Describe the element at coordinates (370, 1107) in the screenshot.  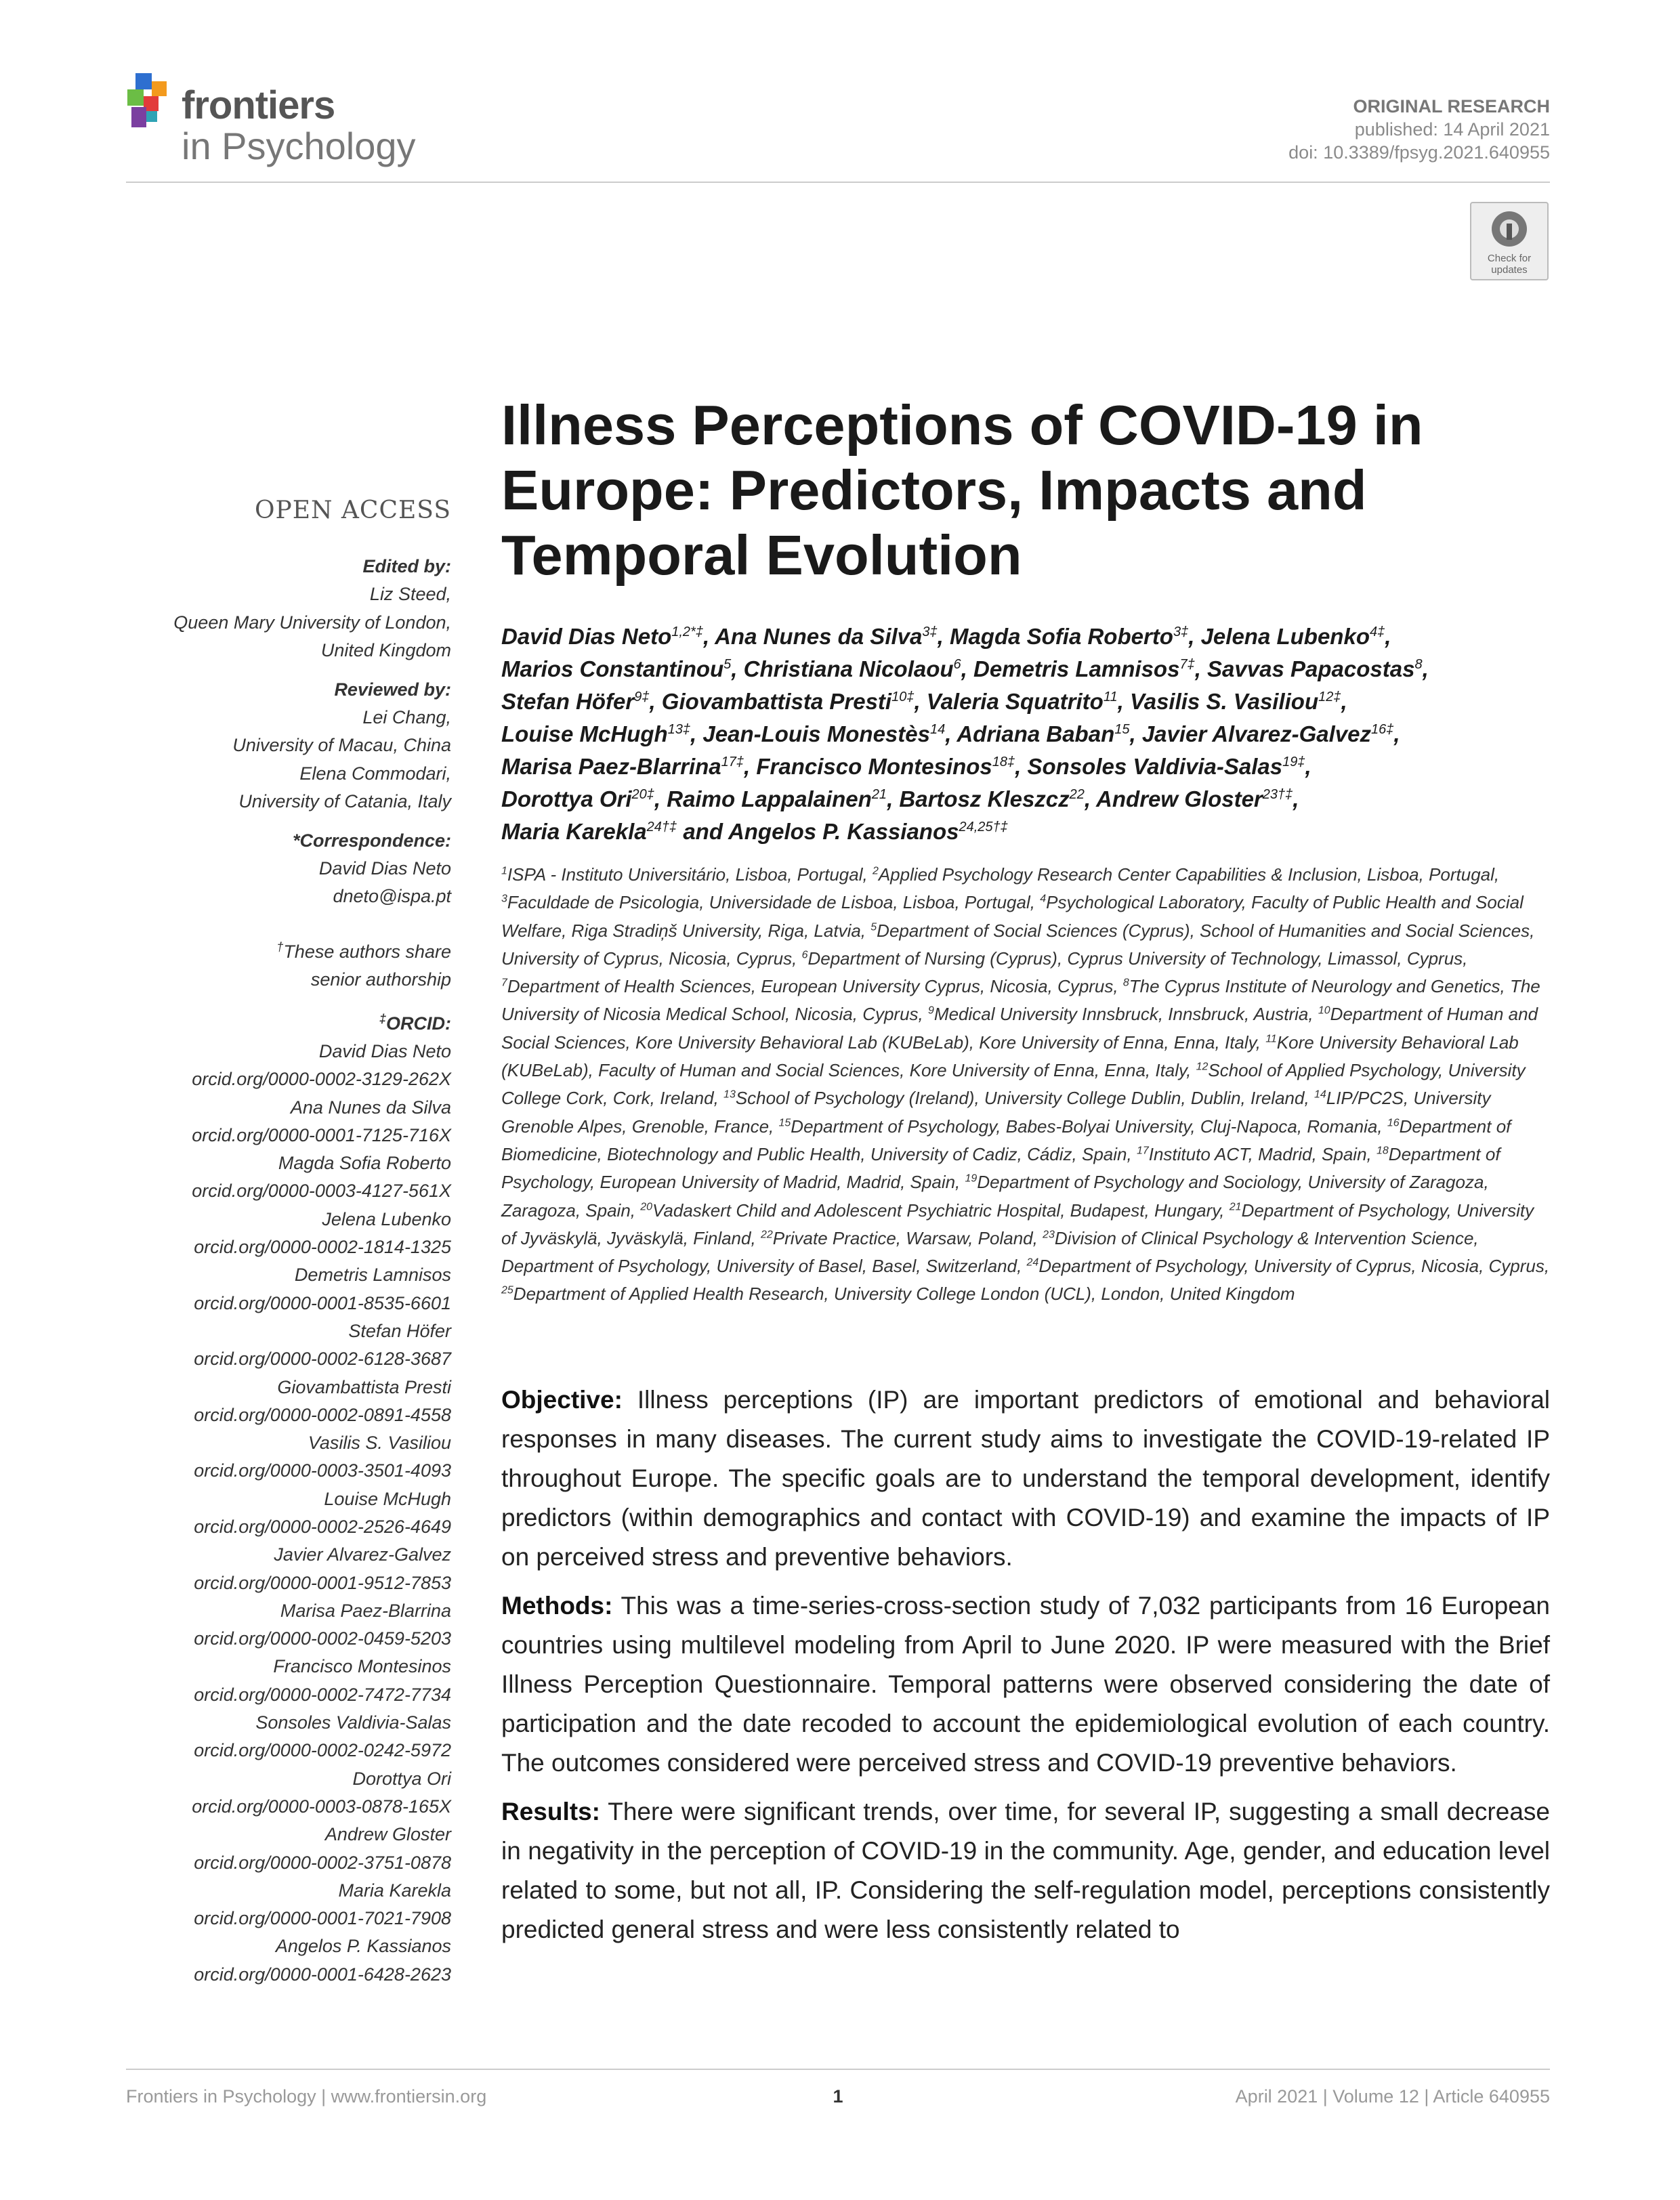
I see `orcid-name: Ana Nunes da Silva` at that location.